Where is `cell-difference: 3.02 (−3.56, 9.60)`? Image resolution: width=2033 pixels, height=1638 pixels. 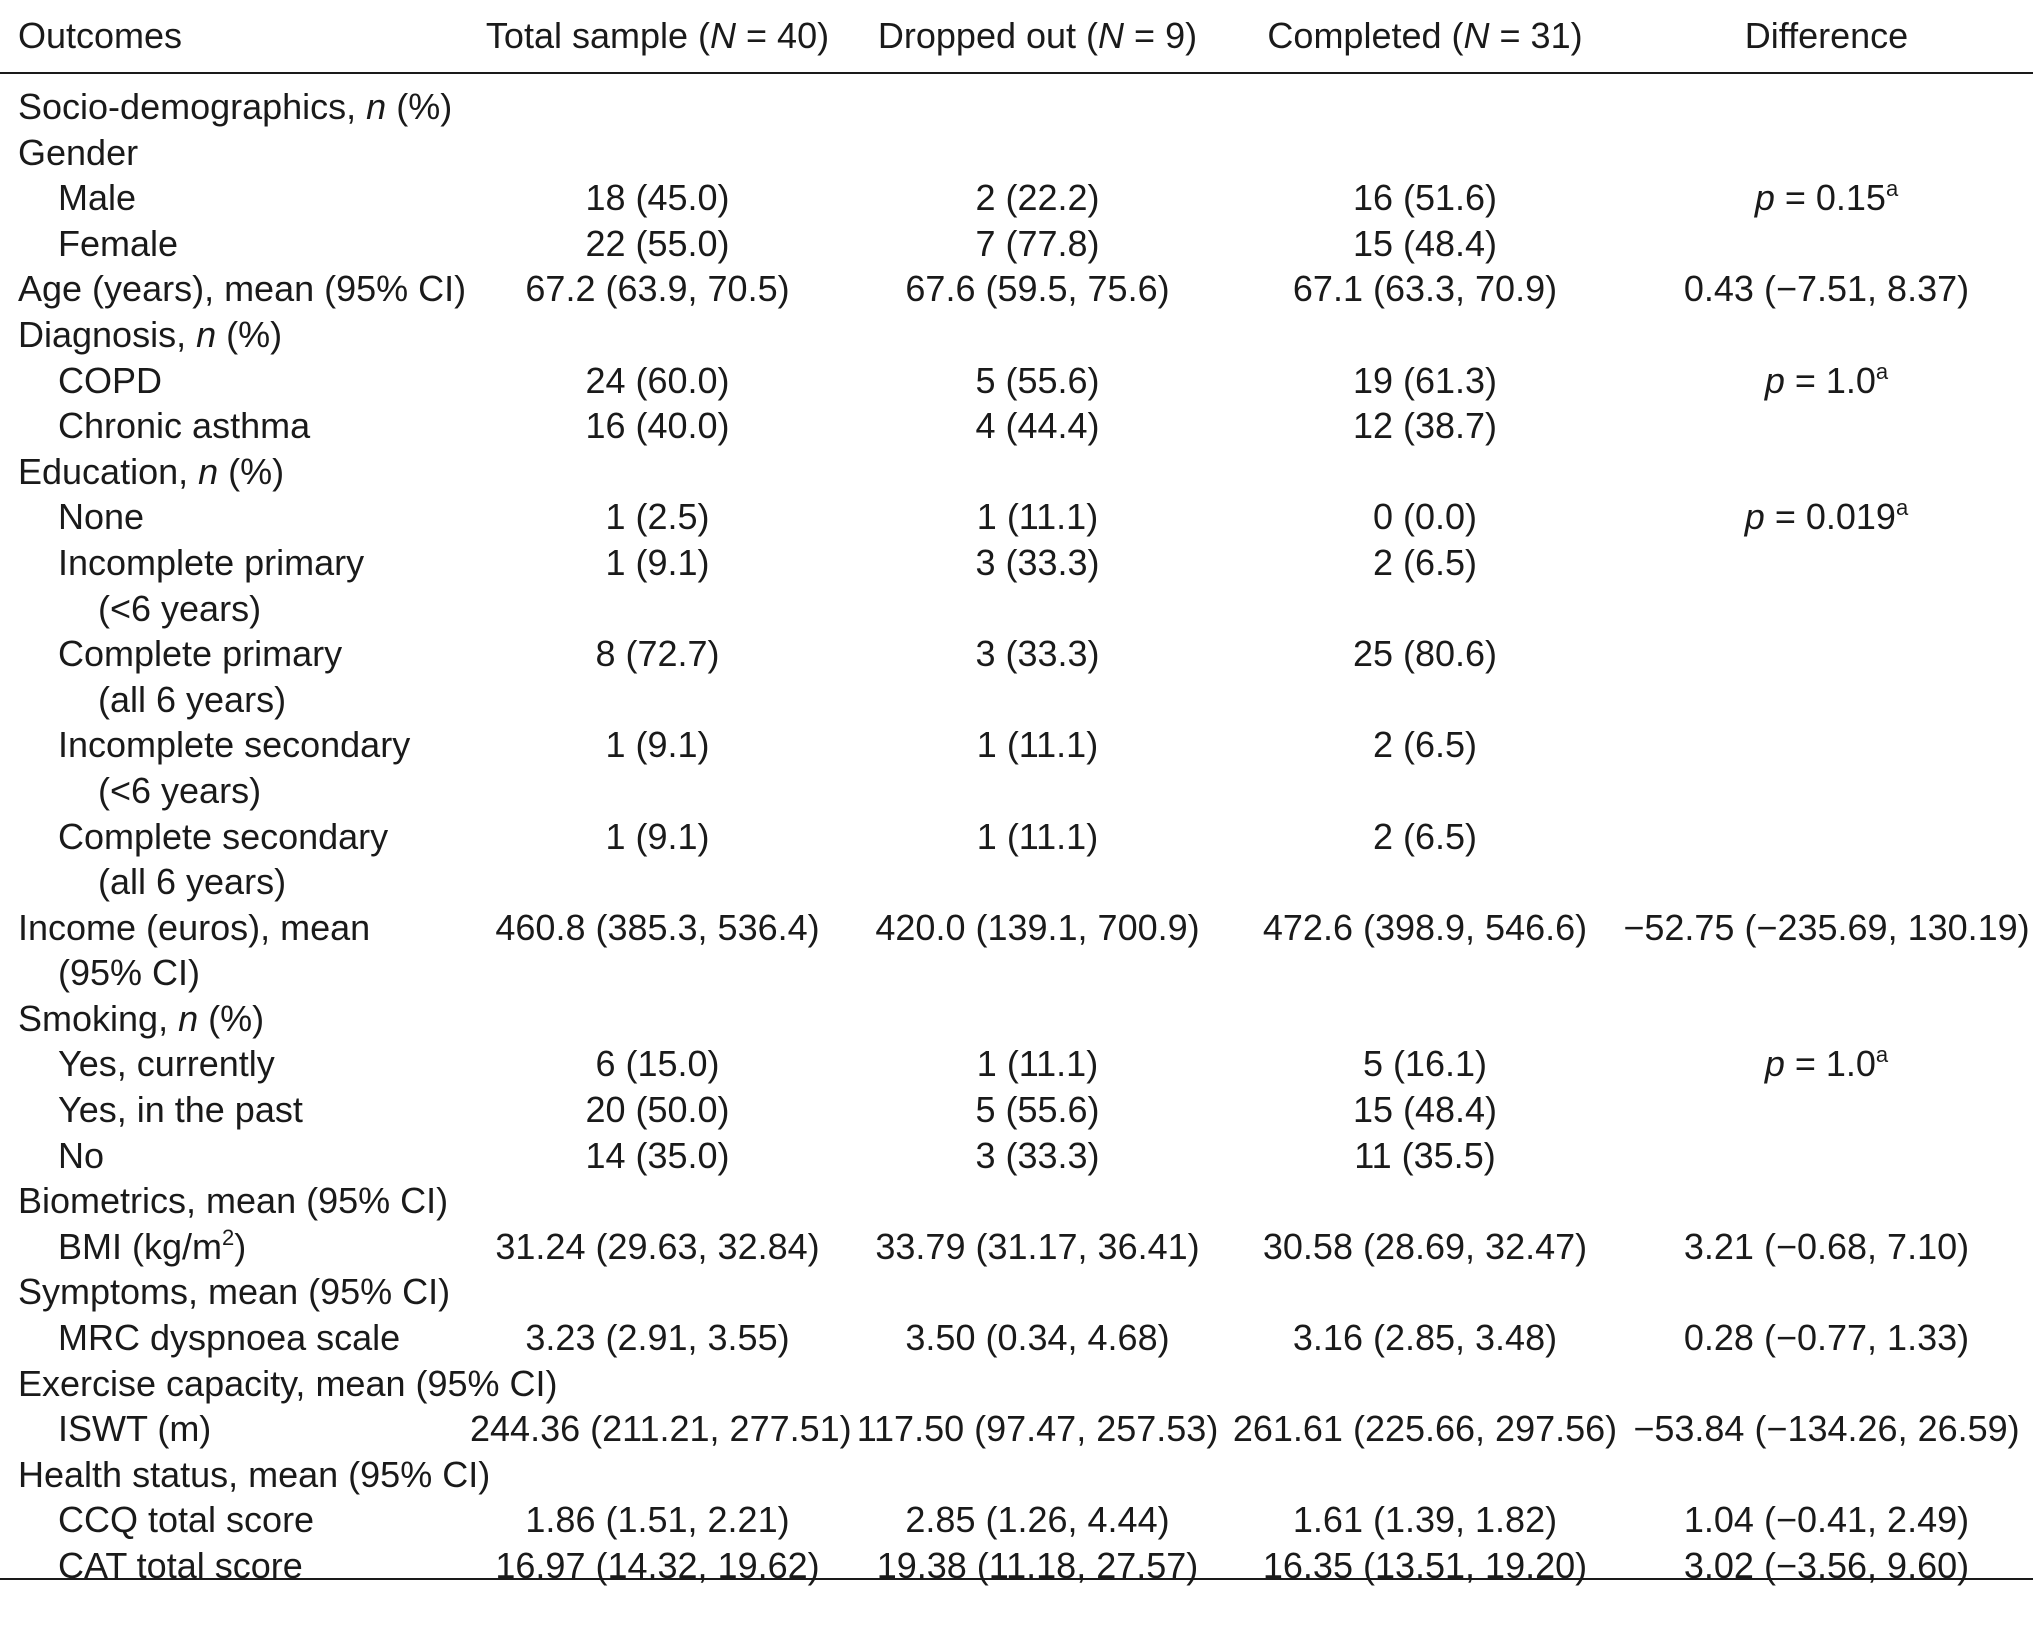 cell-difference: 3.02 (−3.56, 9.60) is located at coordinates (1826, 1565).